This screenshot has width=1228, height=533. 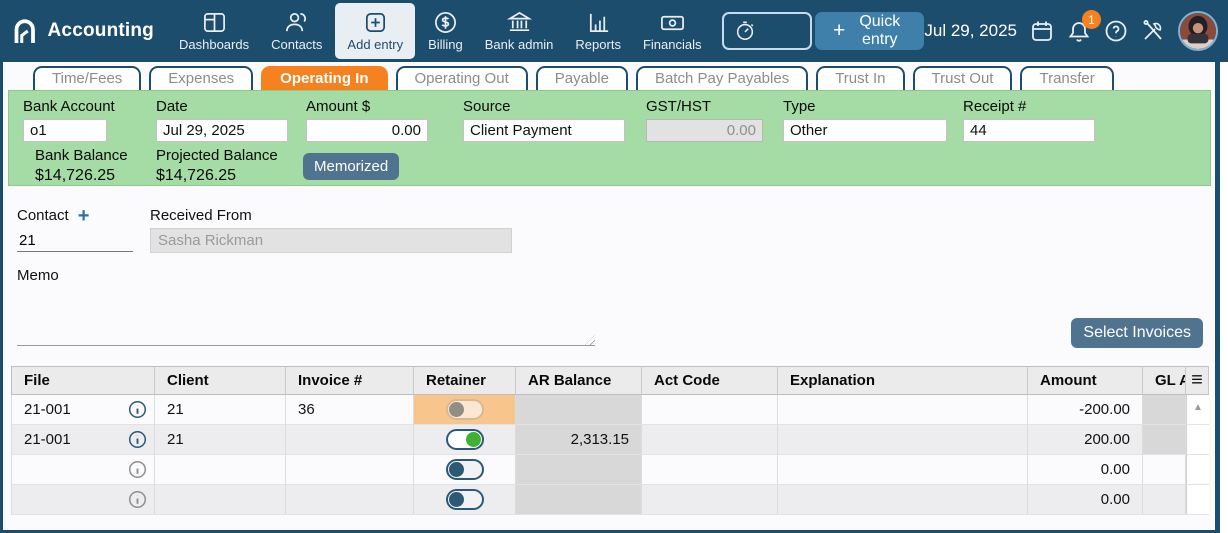 I want to click on column-header-client: Client, so click(x=220, y=380).